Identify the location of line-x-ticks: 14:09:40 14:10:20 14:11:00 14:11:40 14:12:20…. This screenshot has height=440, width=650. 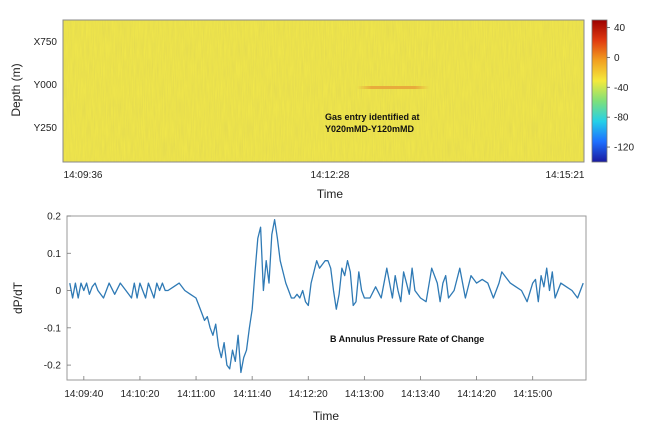
(308, 388).